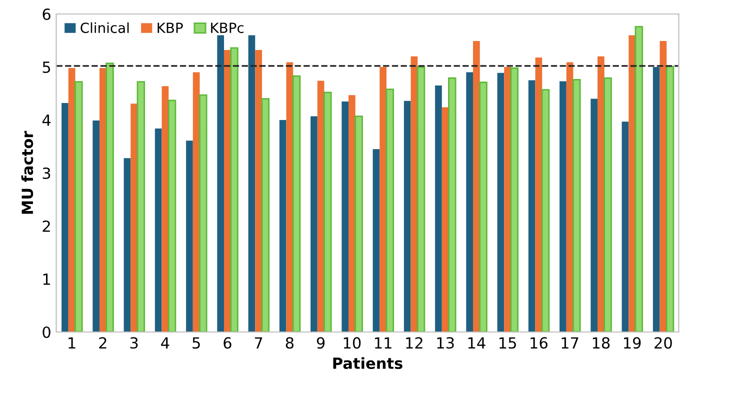  I want to click on y-axis-title: MU factor, so click(27, 172).